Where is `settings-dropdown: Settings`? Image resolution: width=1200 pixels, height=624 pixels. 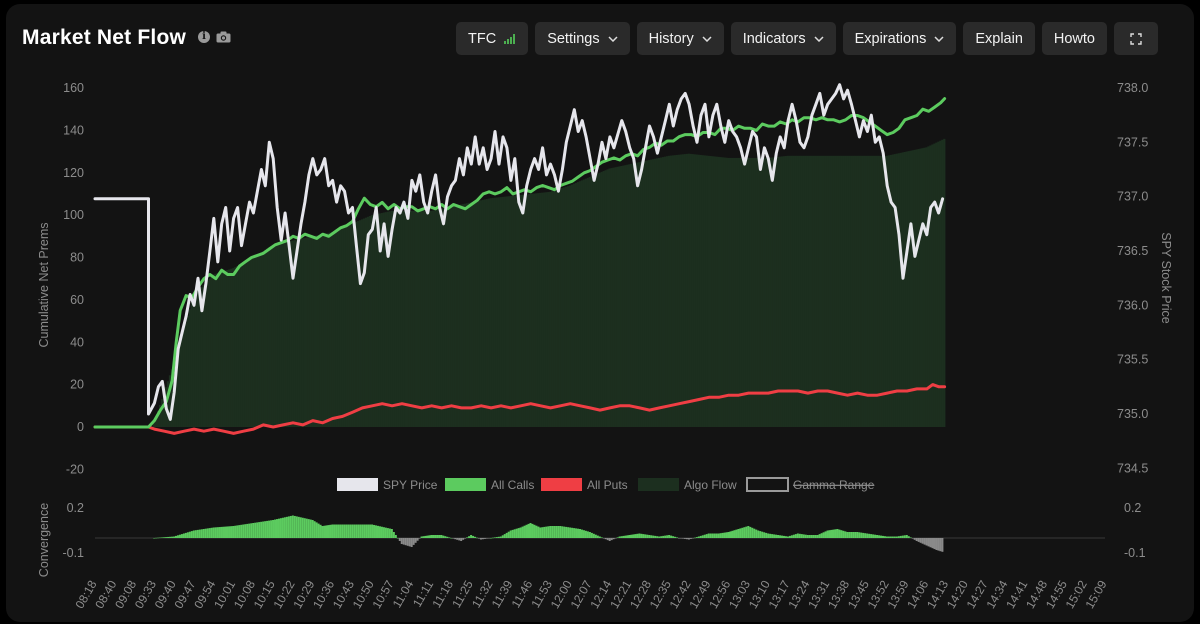 settings-dropdown: Settings is located at coordinates (582, 38).